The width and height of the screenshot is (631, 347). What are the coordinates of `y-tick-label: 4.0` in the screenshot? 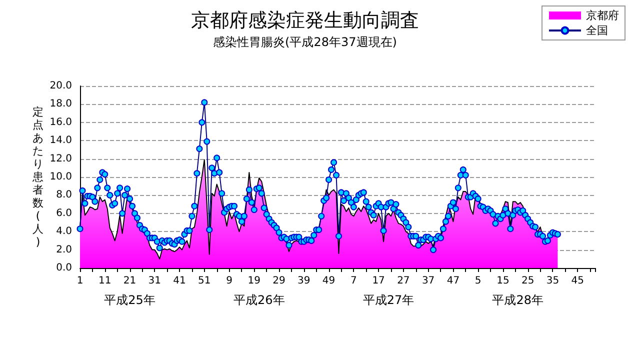 It's located at (64, 232).